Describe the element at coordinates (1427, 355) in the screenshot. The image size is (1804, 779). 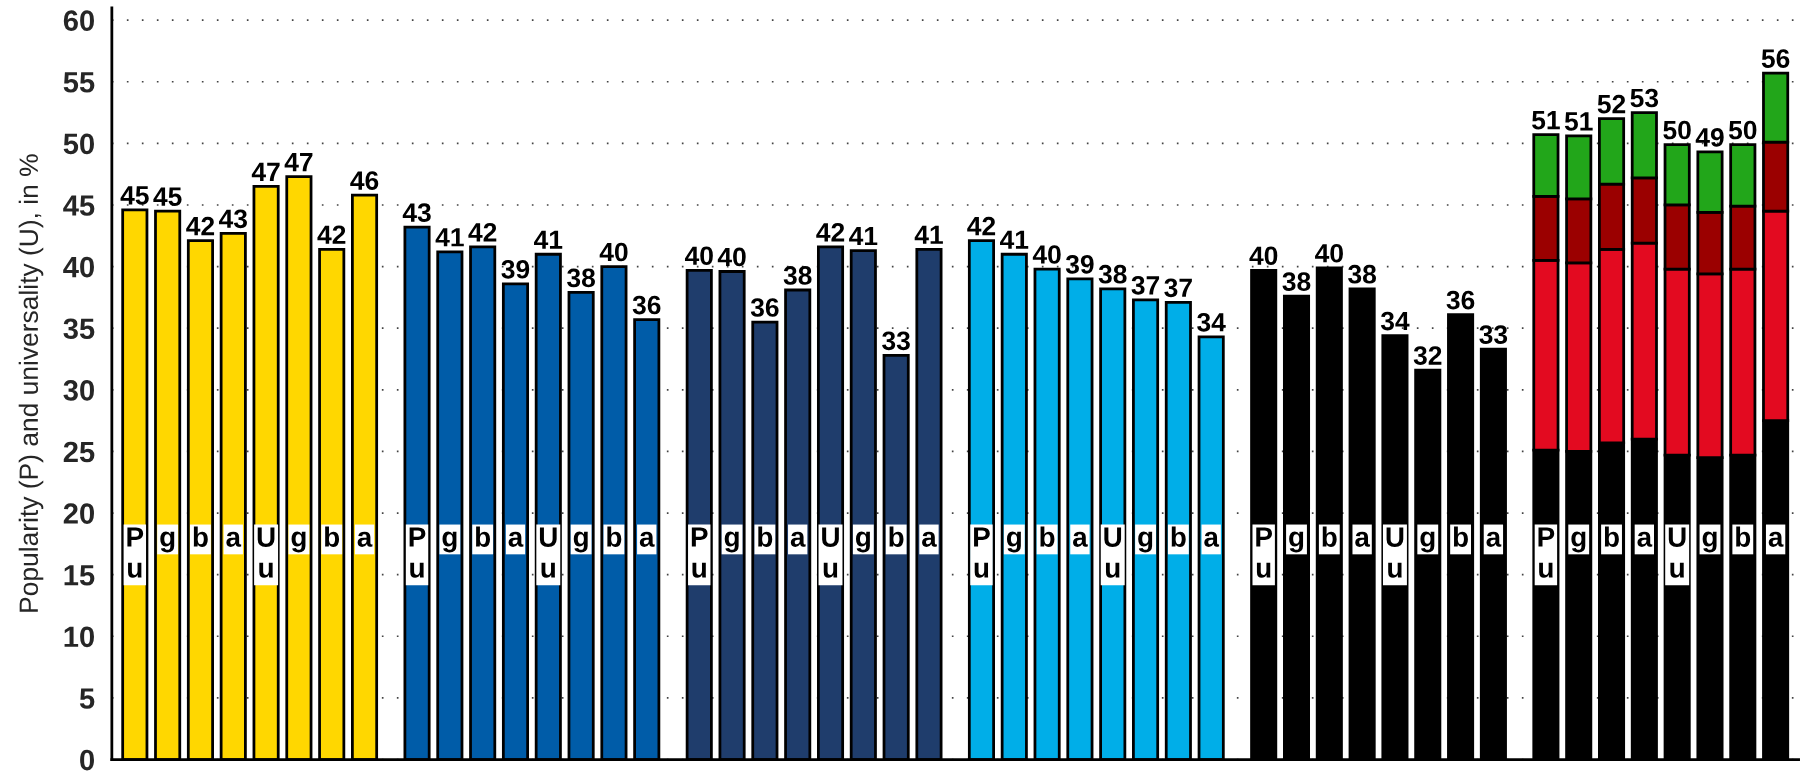
I see `total-label: 32` at that location.